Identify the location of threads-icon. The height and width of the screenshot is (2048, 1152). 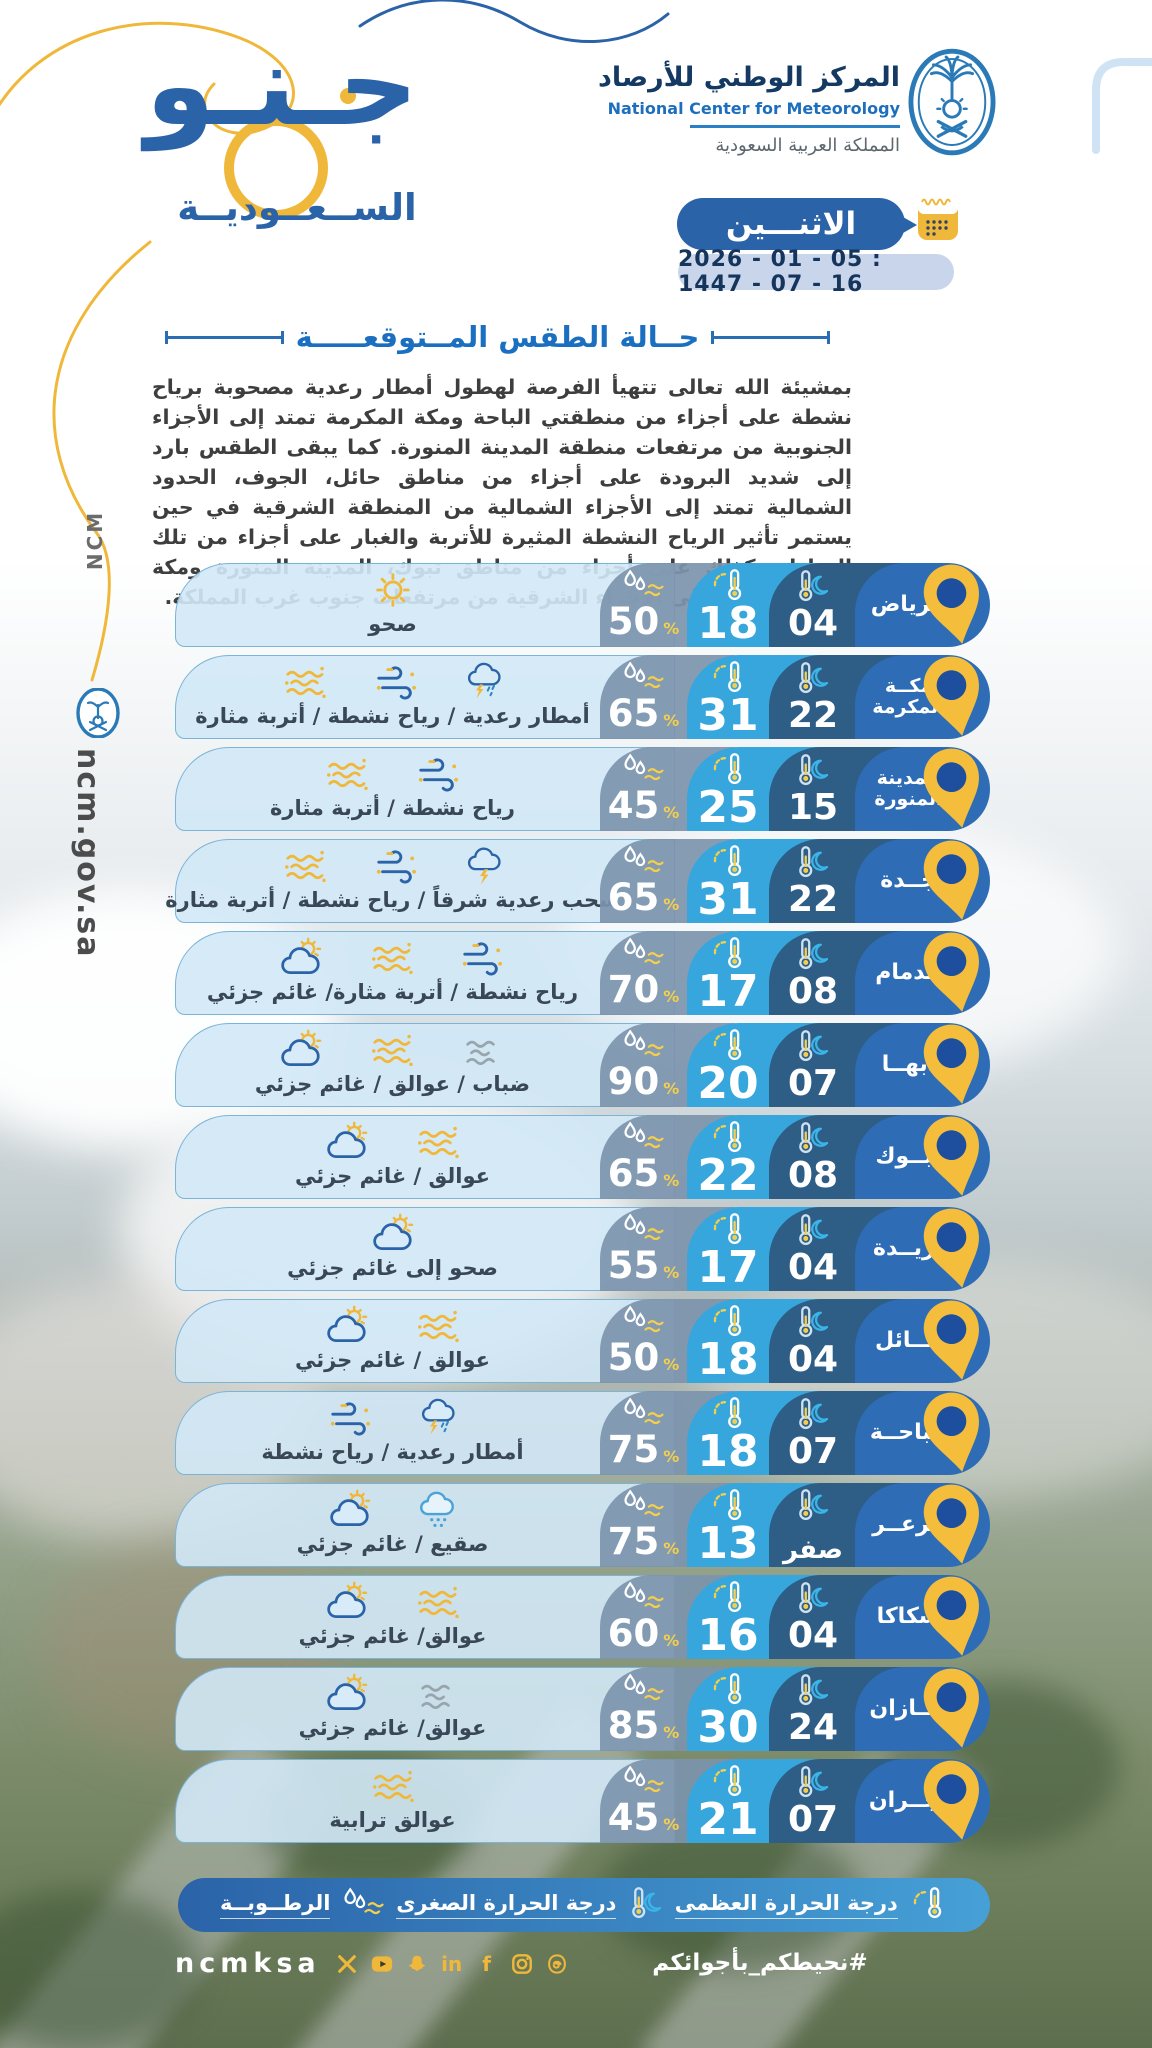
(557, 1964).